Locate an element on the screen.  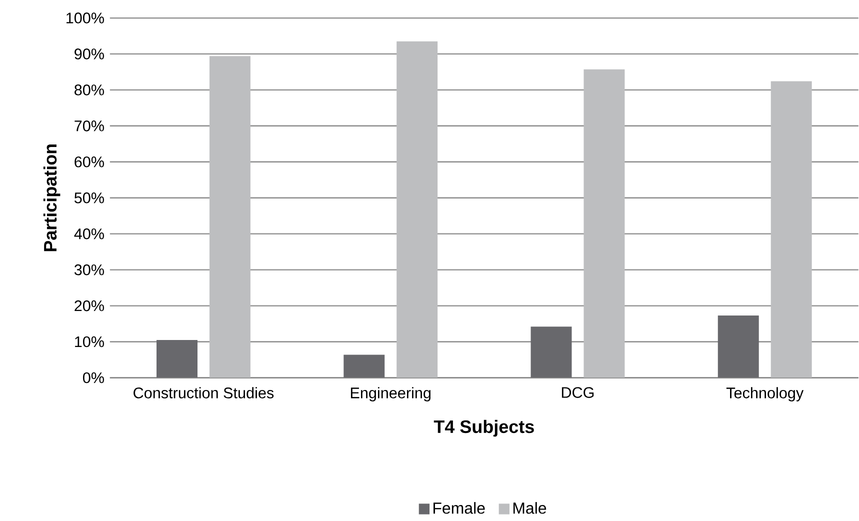
y-tick-label: 10% is located at coordinates (89, 342).